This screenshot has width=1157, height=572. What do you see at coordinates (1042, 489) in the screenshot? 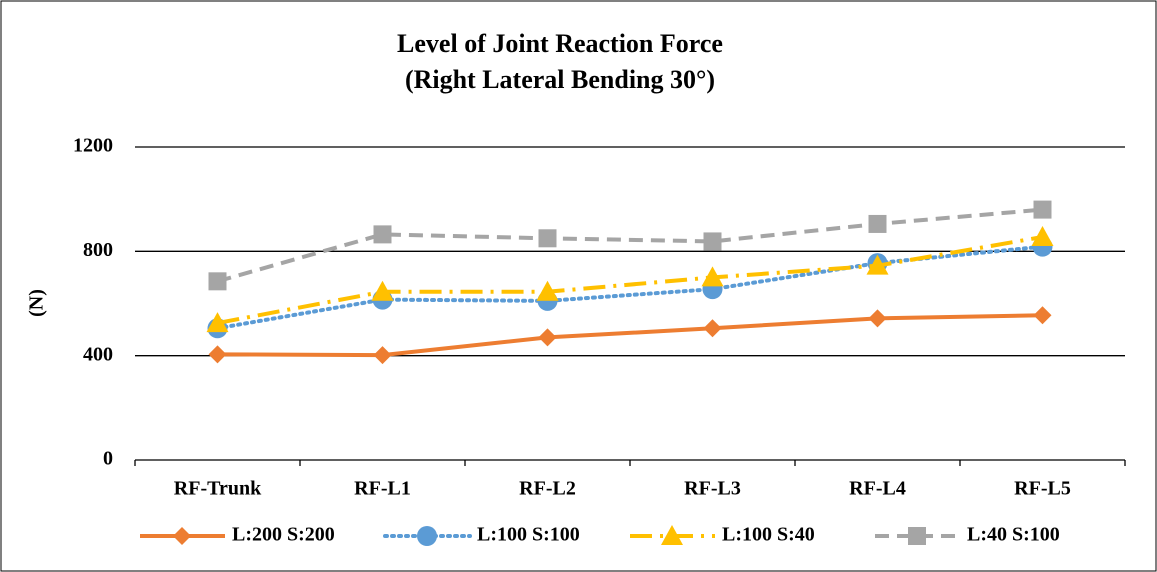
I see `x-tick-label: RF-L5` at bounding box center [1042, 489].